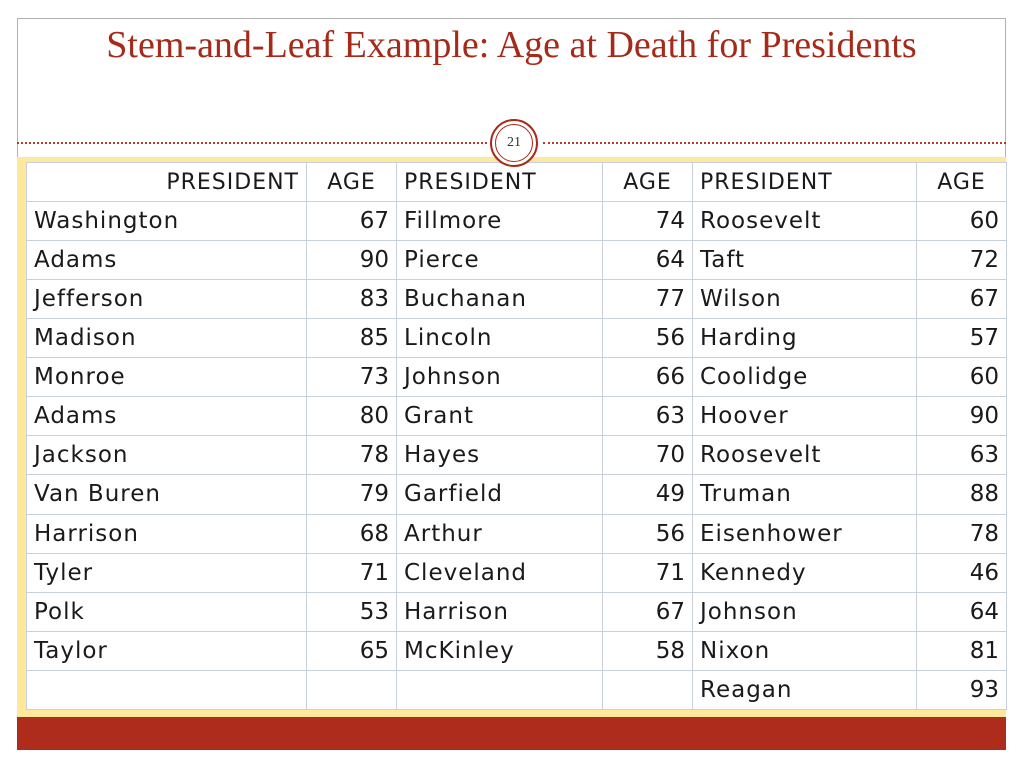  I want to click on age-cell: 73, so click(351, 377).